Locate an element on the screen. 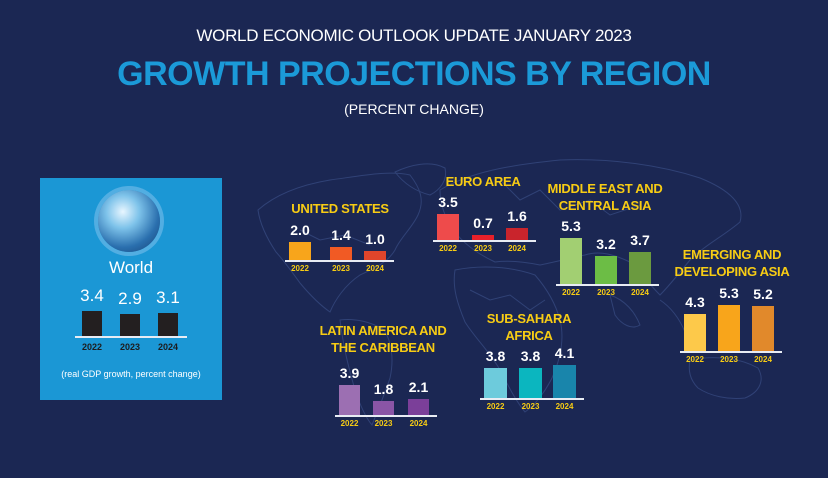 The width and height of the screenshot is (828, 478). region-baseline-lac is located at coordinates (386, 416).